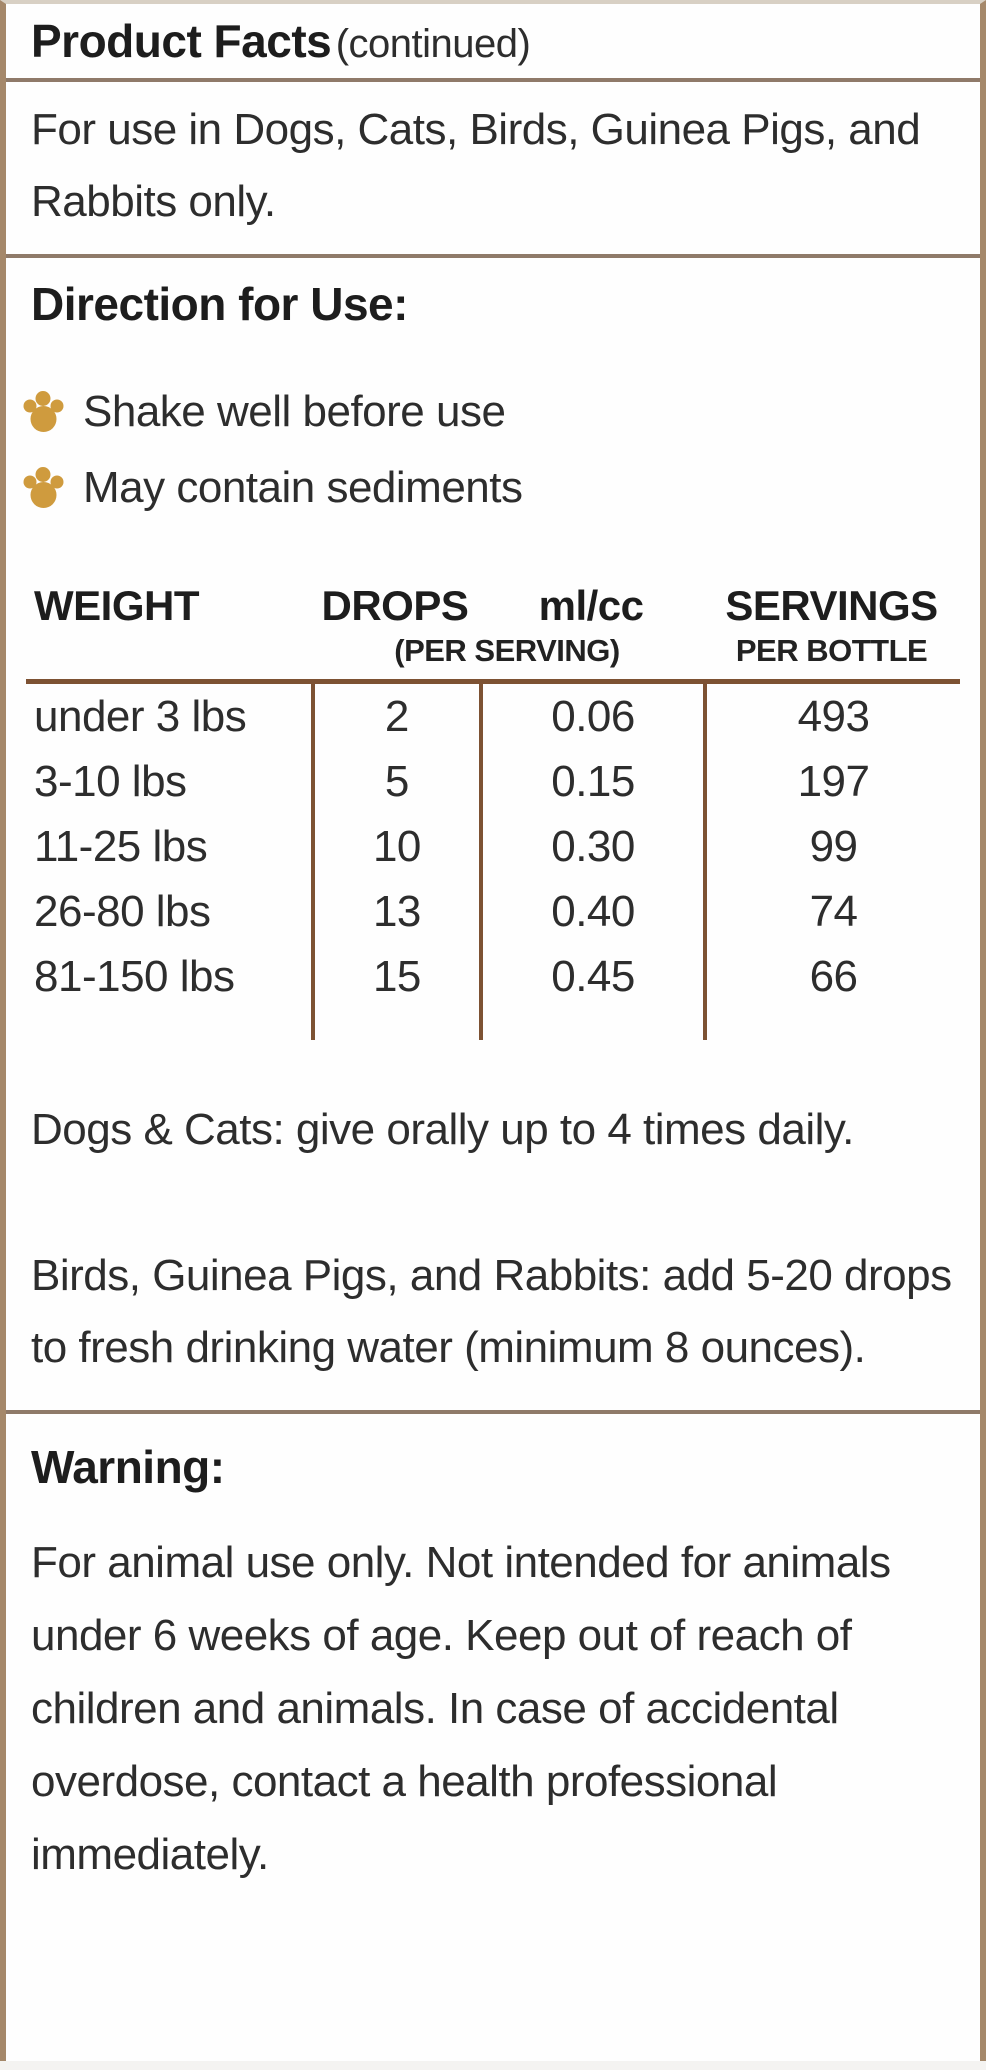 The image size is (986, 2070). Describe the element at coordinates (831, 716) in the screenshot. I see `table-cell: 493` at that location.